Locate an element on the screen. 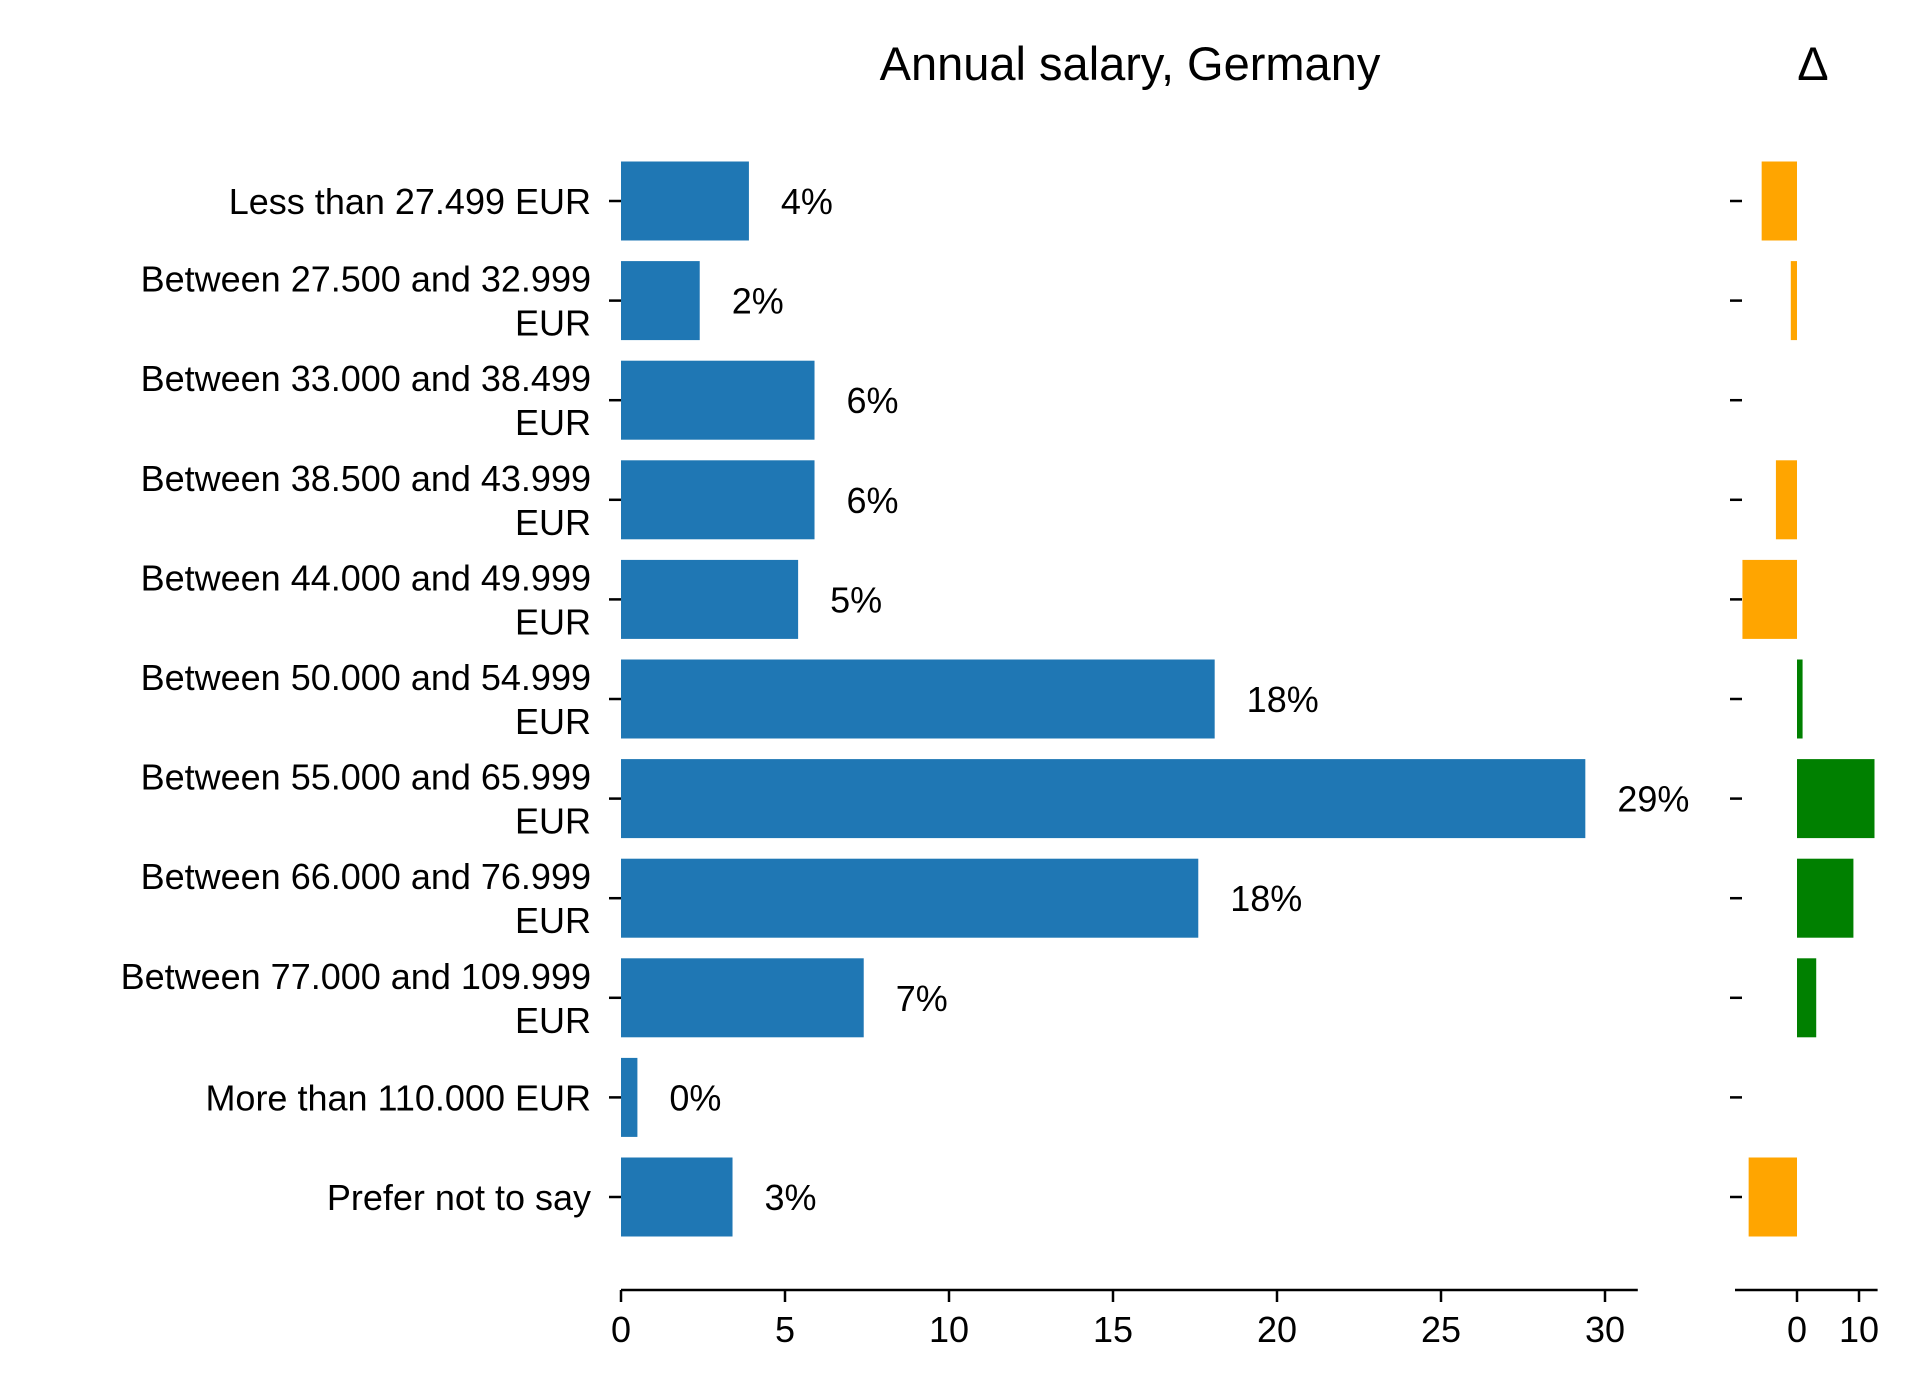 This screenshot has width=1920, height=1398. category-label-1-1: EUR is located at coordinates (553, 323).